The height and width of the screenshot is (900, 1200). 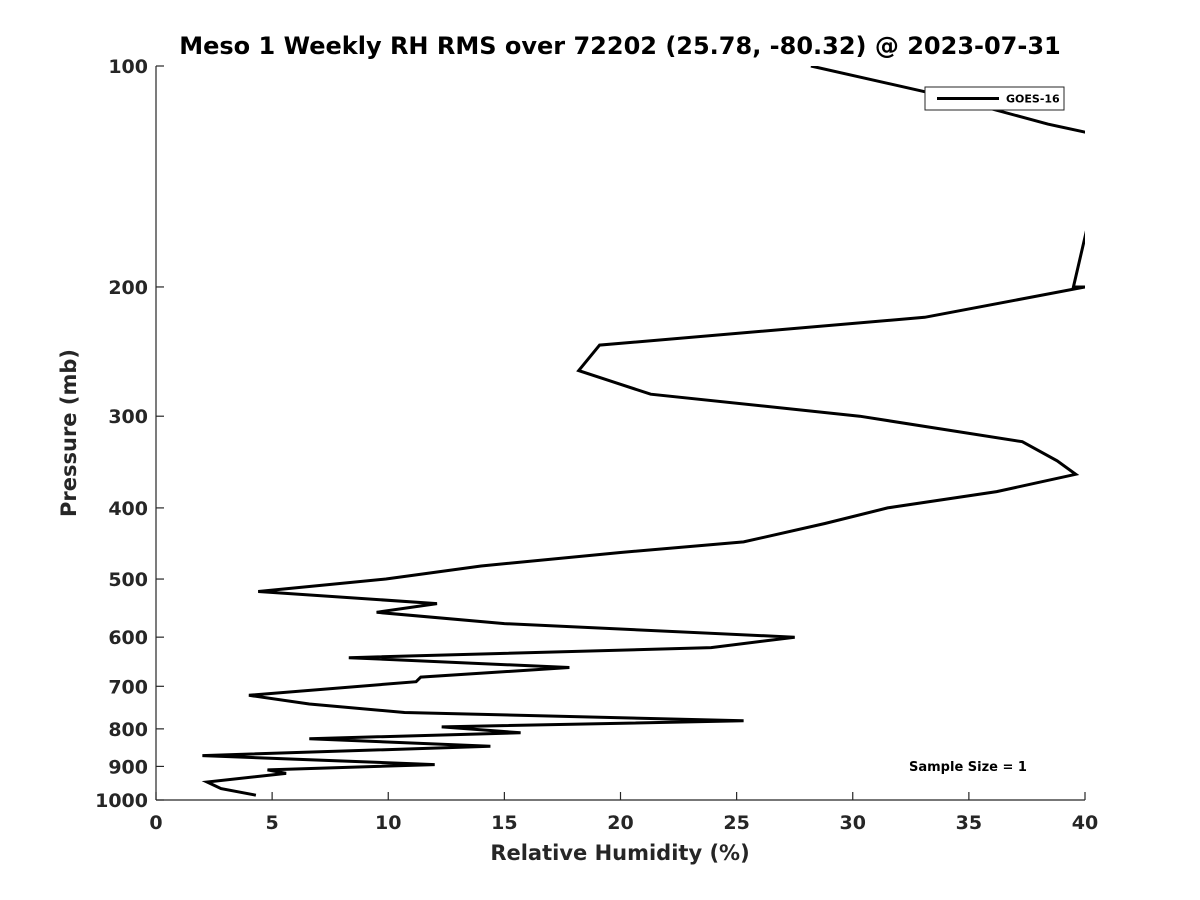 I want to click on x-tick-label: 5, so click(x=272, y=823).